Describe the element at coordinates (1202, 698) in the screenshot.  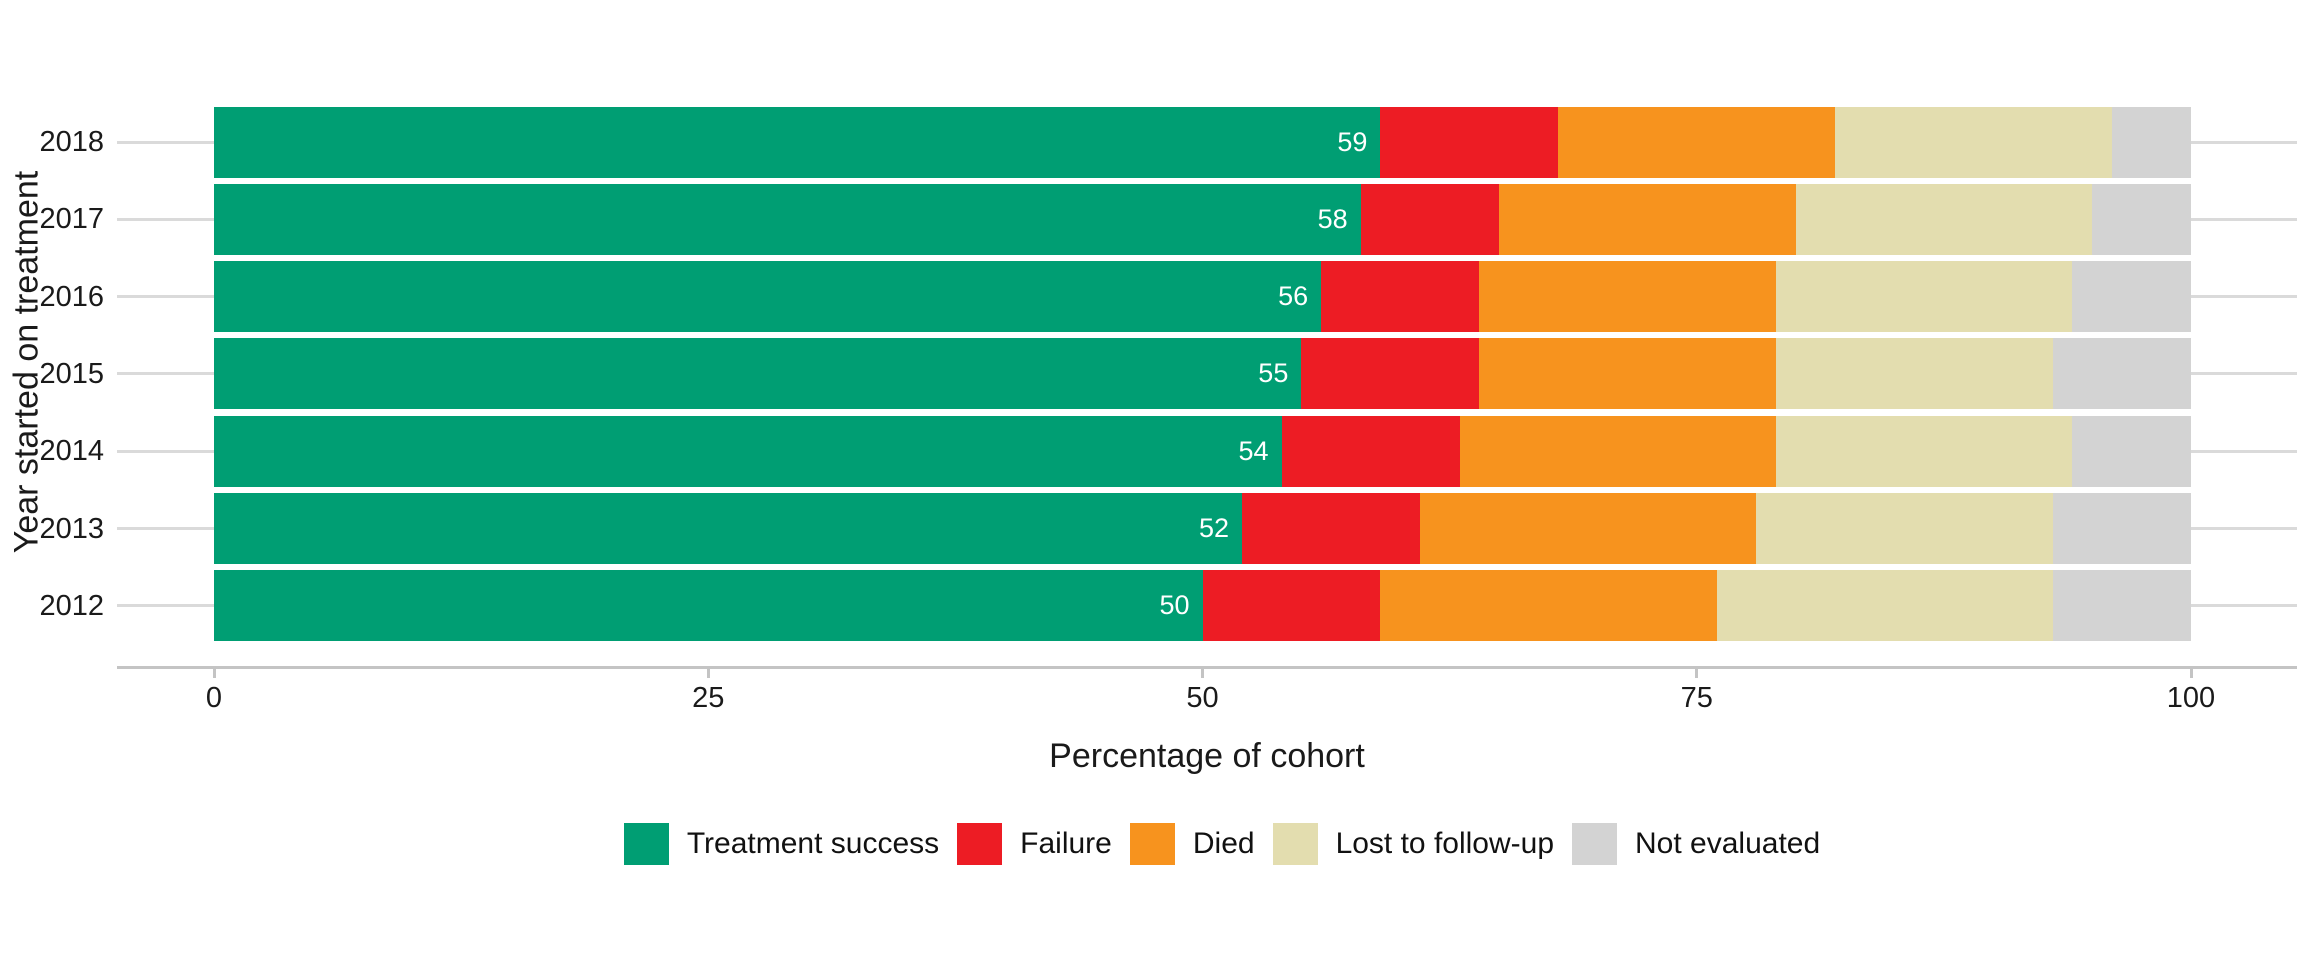
I see `x-tick-label: 50` at that location.